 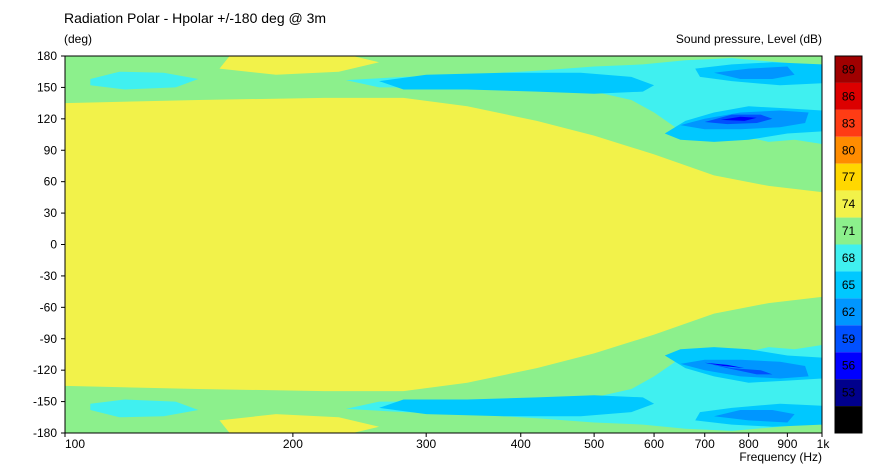 What do you see at coordinates (654, 444) in the screenshot?
I see `x-tick-label: 600` at bounding box center [654, 444].